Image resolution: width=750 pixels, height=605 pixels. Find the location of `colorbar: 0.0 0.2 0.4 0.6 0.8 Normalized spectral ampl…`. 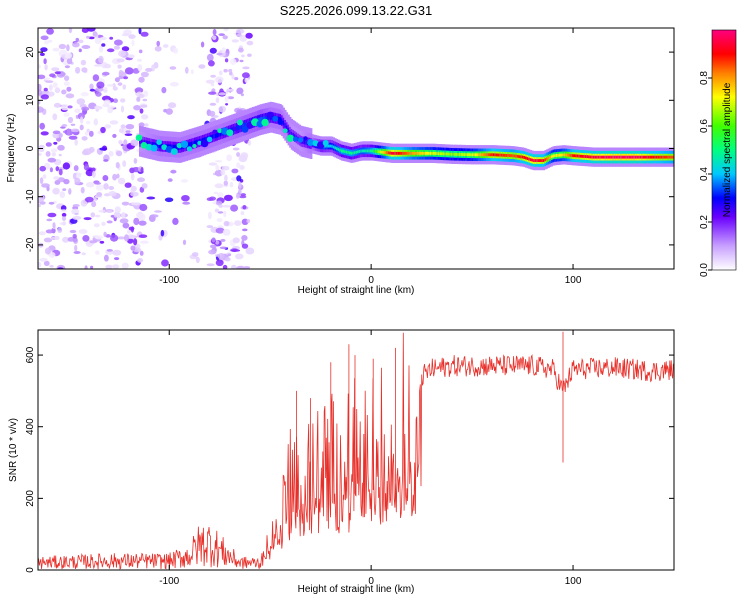

colorbar: 0.0 0.2 0.4 0.6 0.8 Normalized spectral ampl… is located at coordinates (718, 153).